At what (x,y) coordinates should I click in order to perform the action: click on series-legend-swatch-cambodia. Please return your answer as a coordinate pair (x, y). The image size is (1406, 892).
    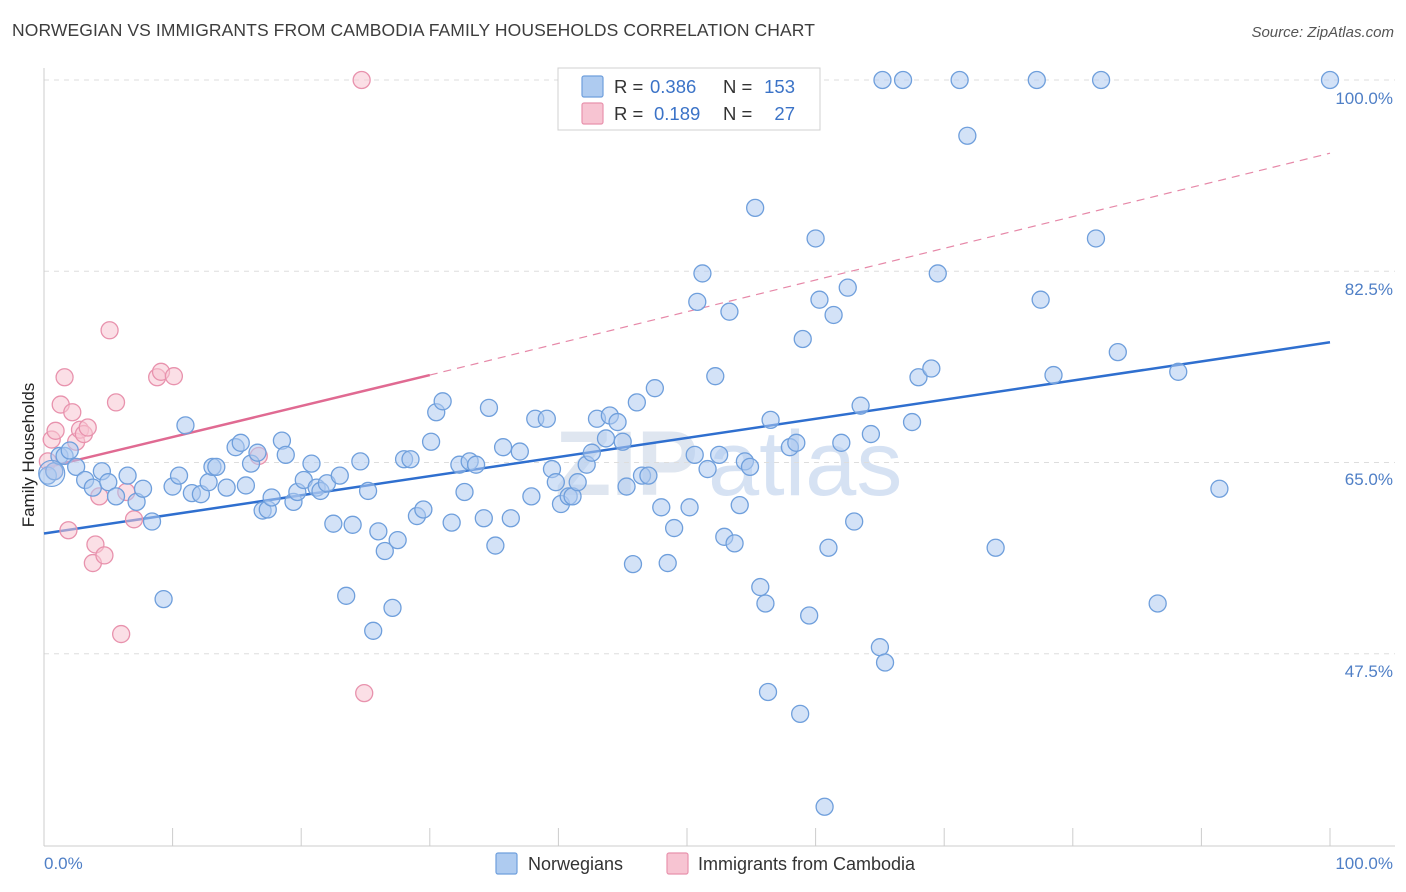
    Looking at the image, I should click on (677, 863).